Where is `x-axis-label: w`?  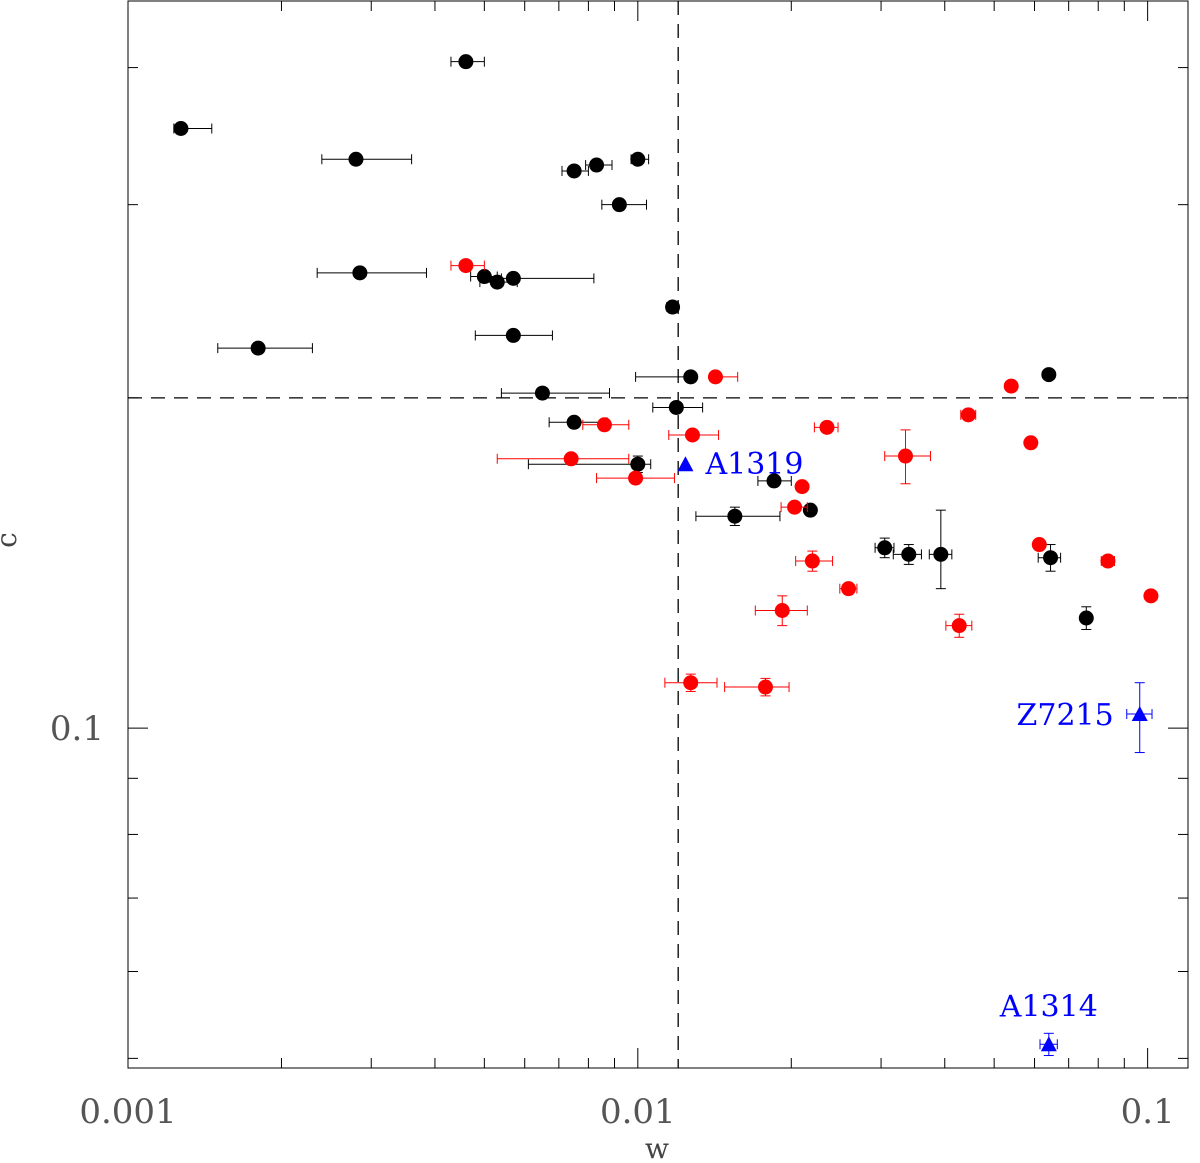 x-axis-label: w is located at coordinates (657, 1147).